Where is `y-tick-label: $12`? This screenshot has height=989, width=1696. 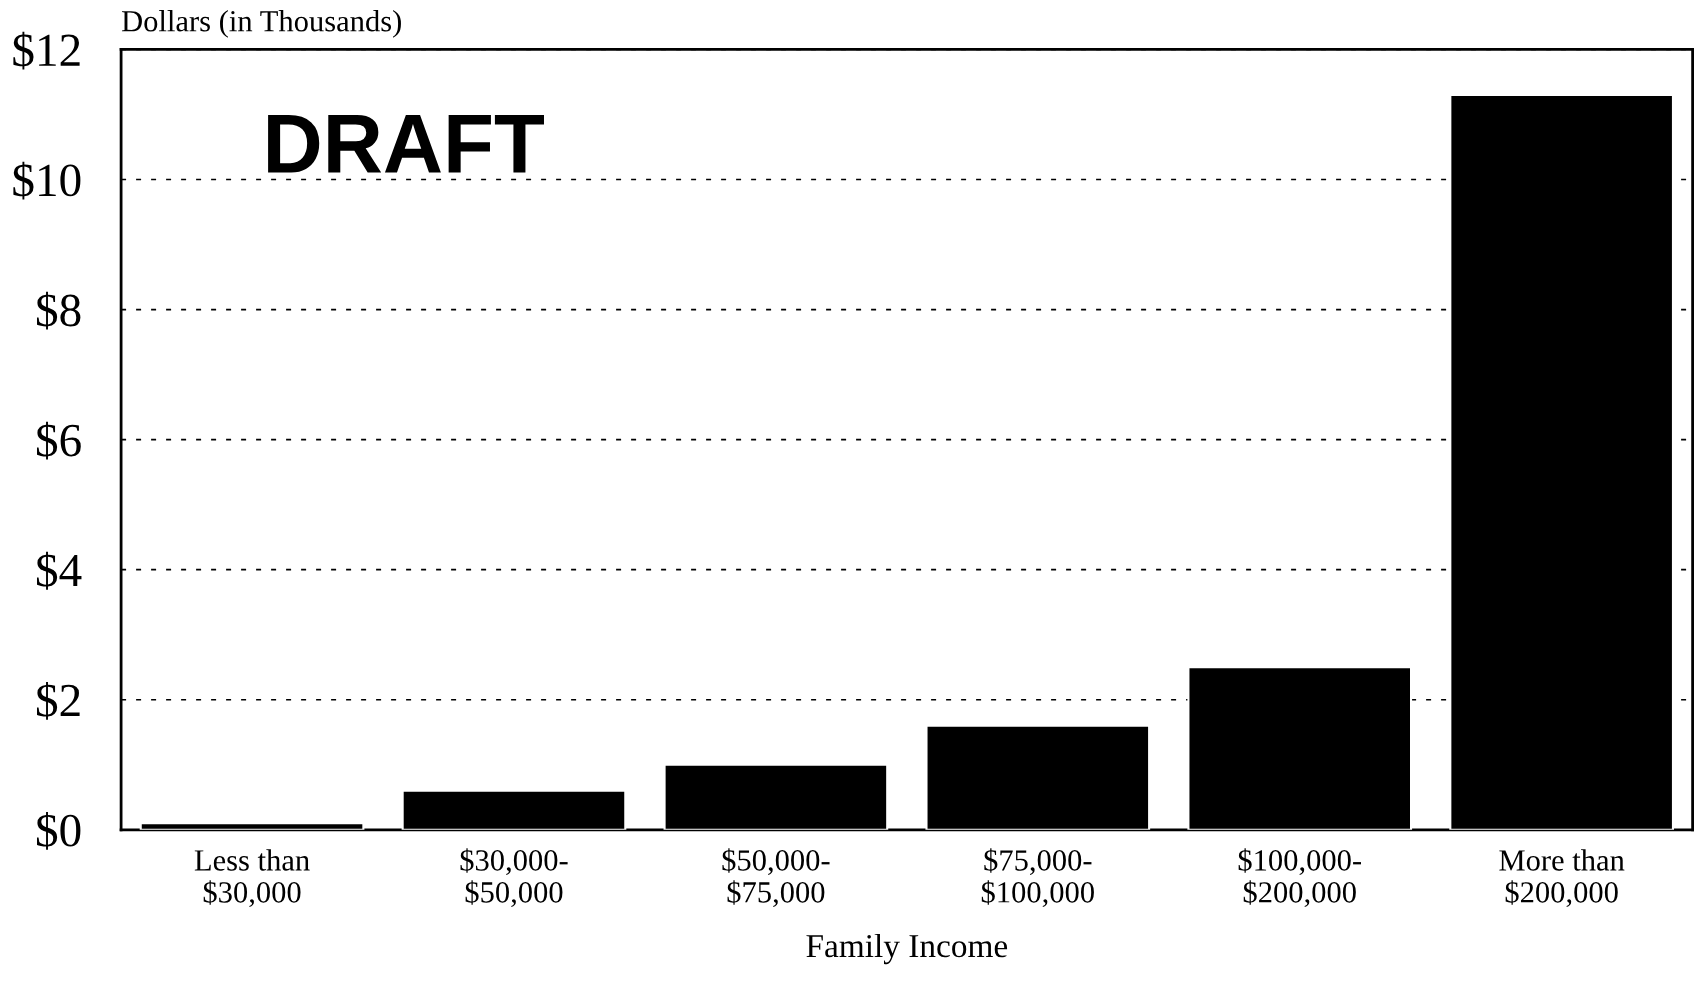 y-tick-label: $12 is located at coordinates (46, 50).